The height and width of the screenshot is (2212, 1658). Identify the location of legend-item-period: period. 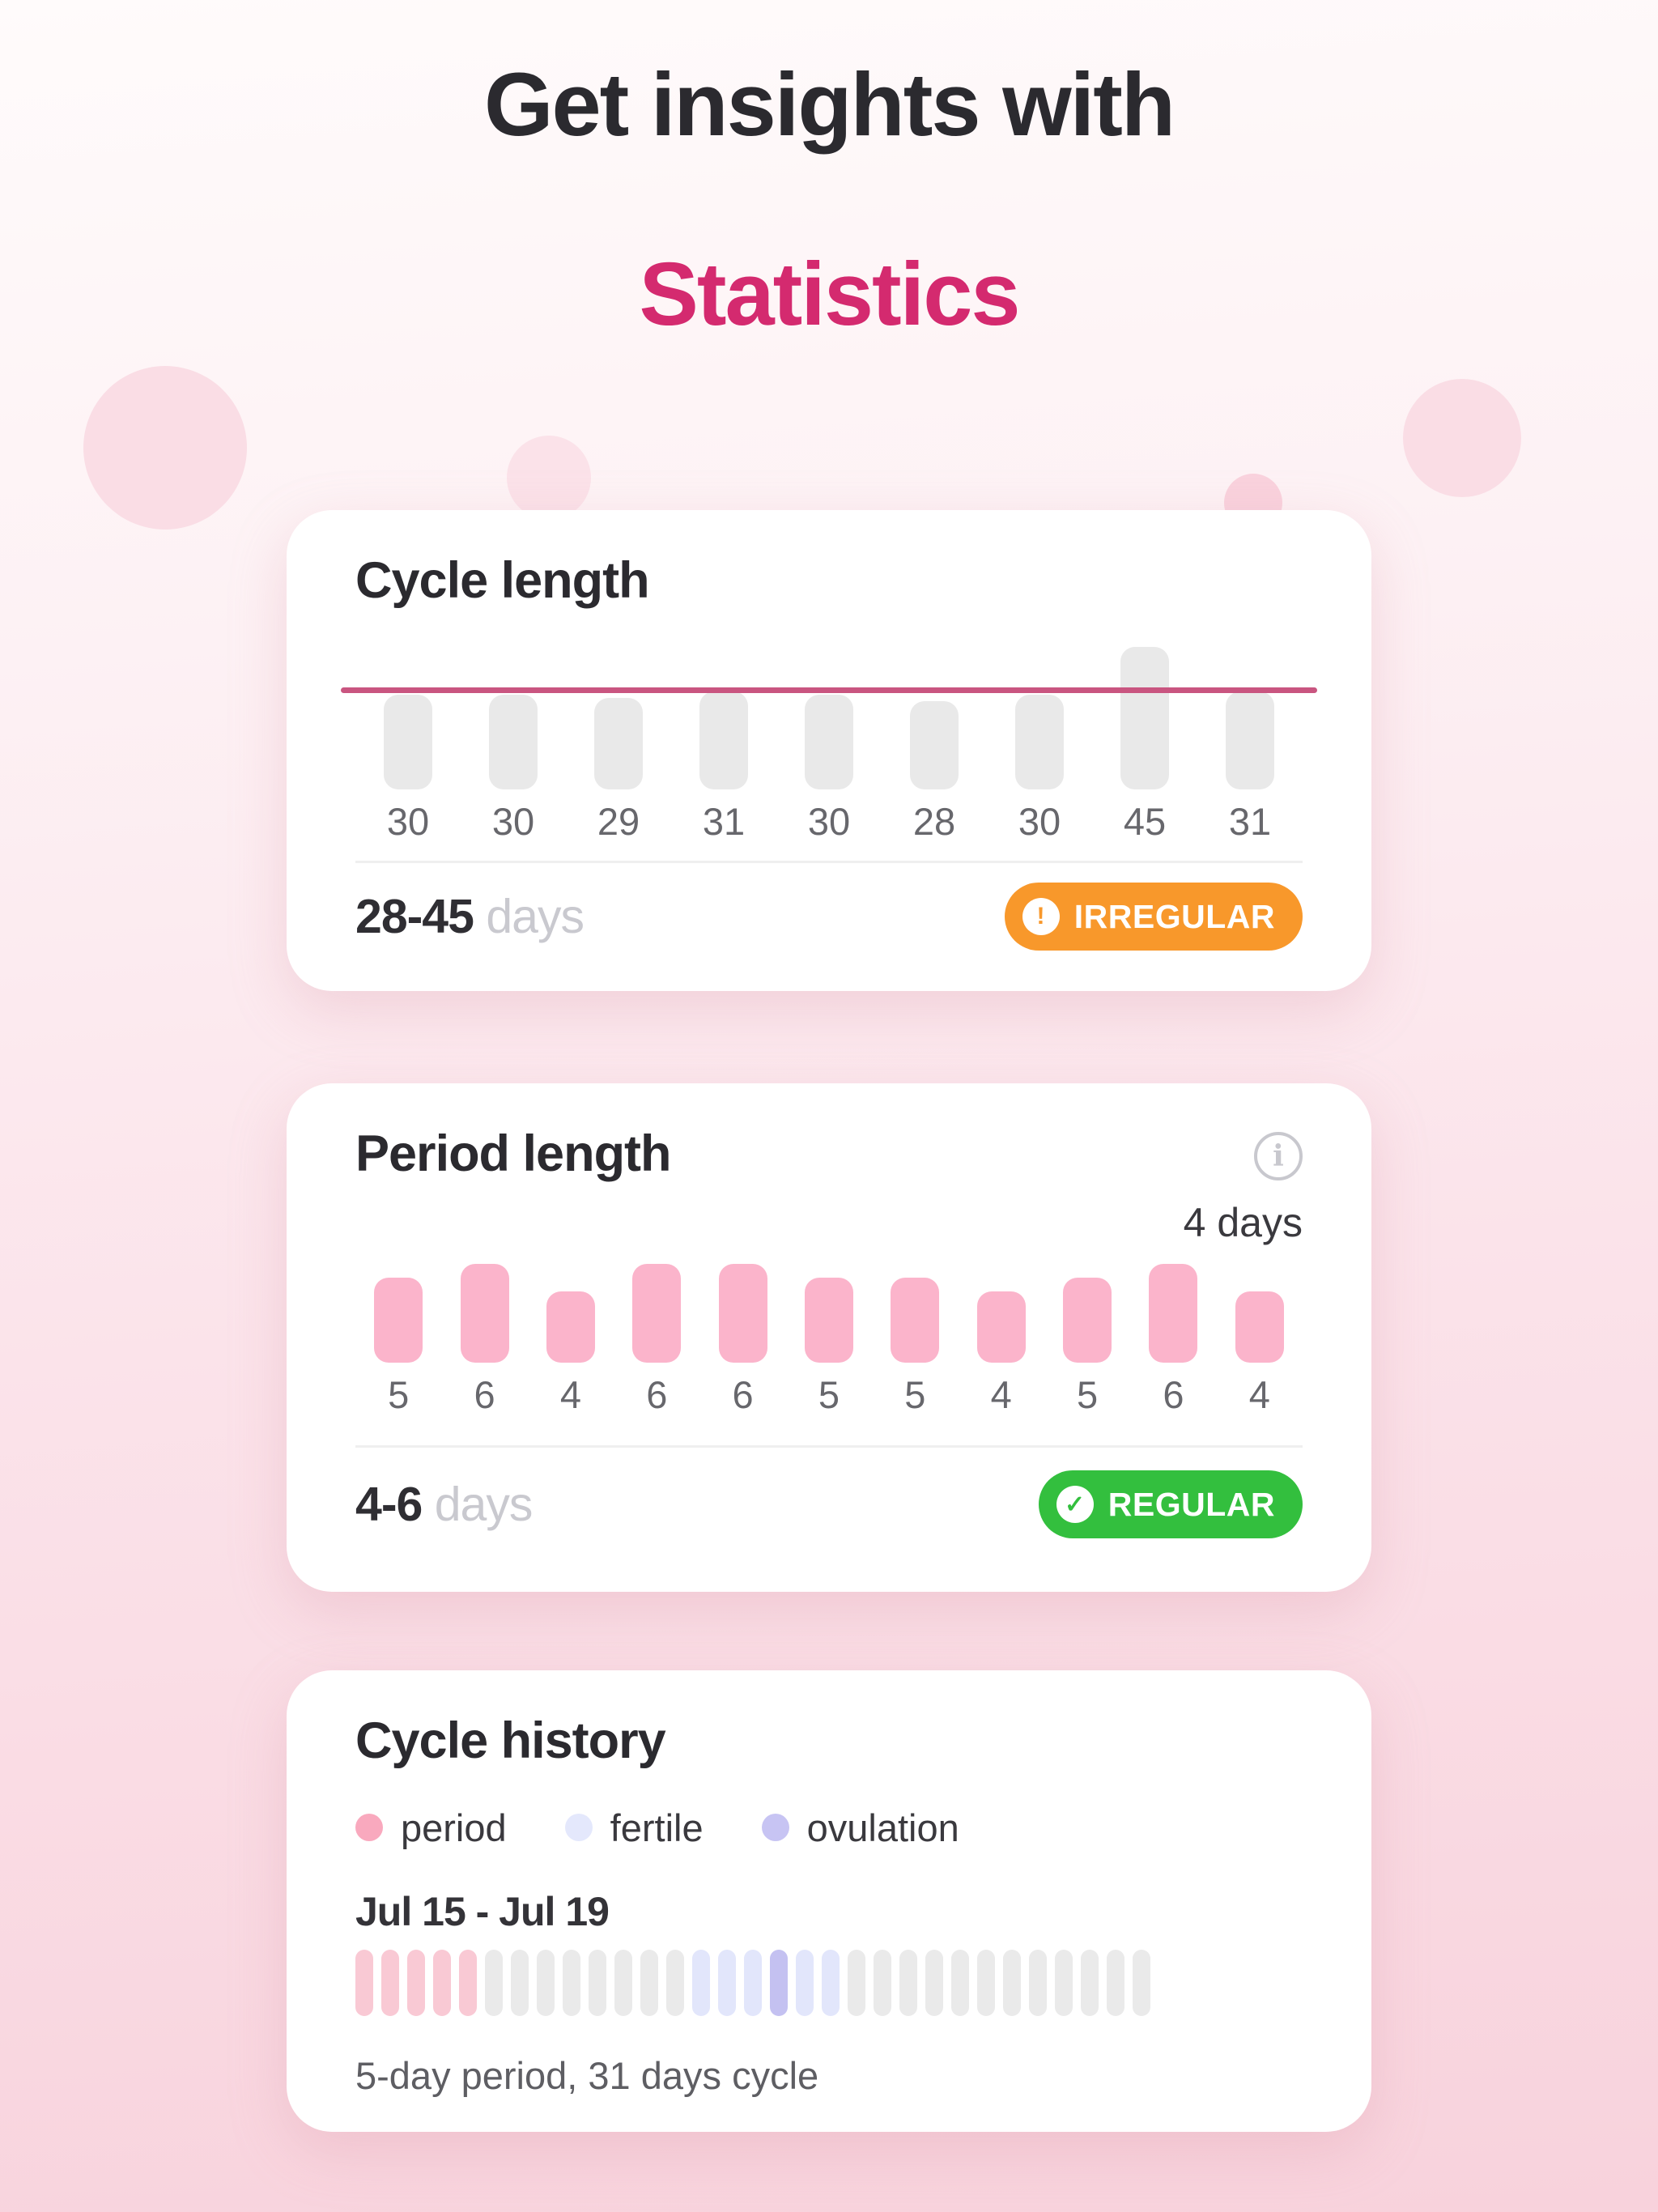
(431, 1828).